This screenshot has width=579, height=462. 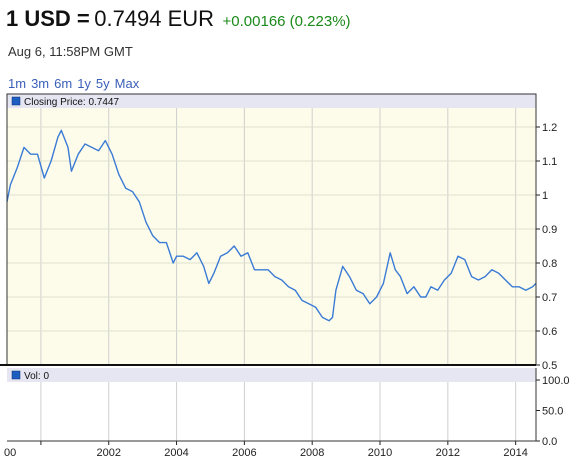 I want to click on range-link-6m: 6m, so click(x=63, y=83).